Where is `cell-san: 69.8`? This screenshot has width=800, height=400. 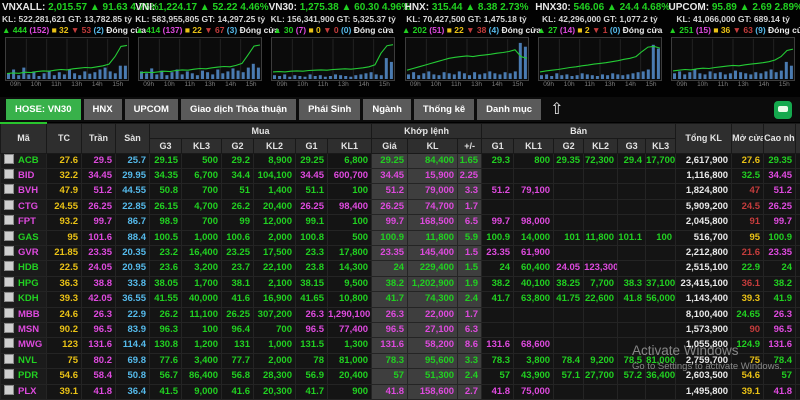 cell-san: 69.8 is located at coordinates (132, 361).